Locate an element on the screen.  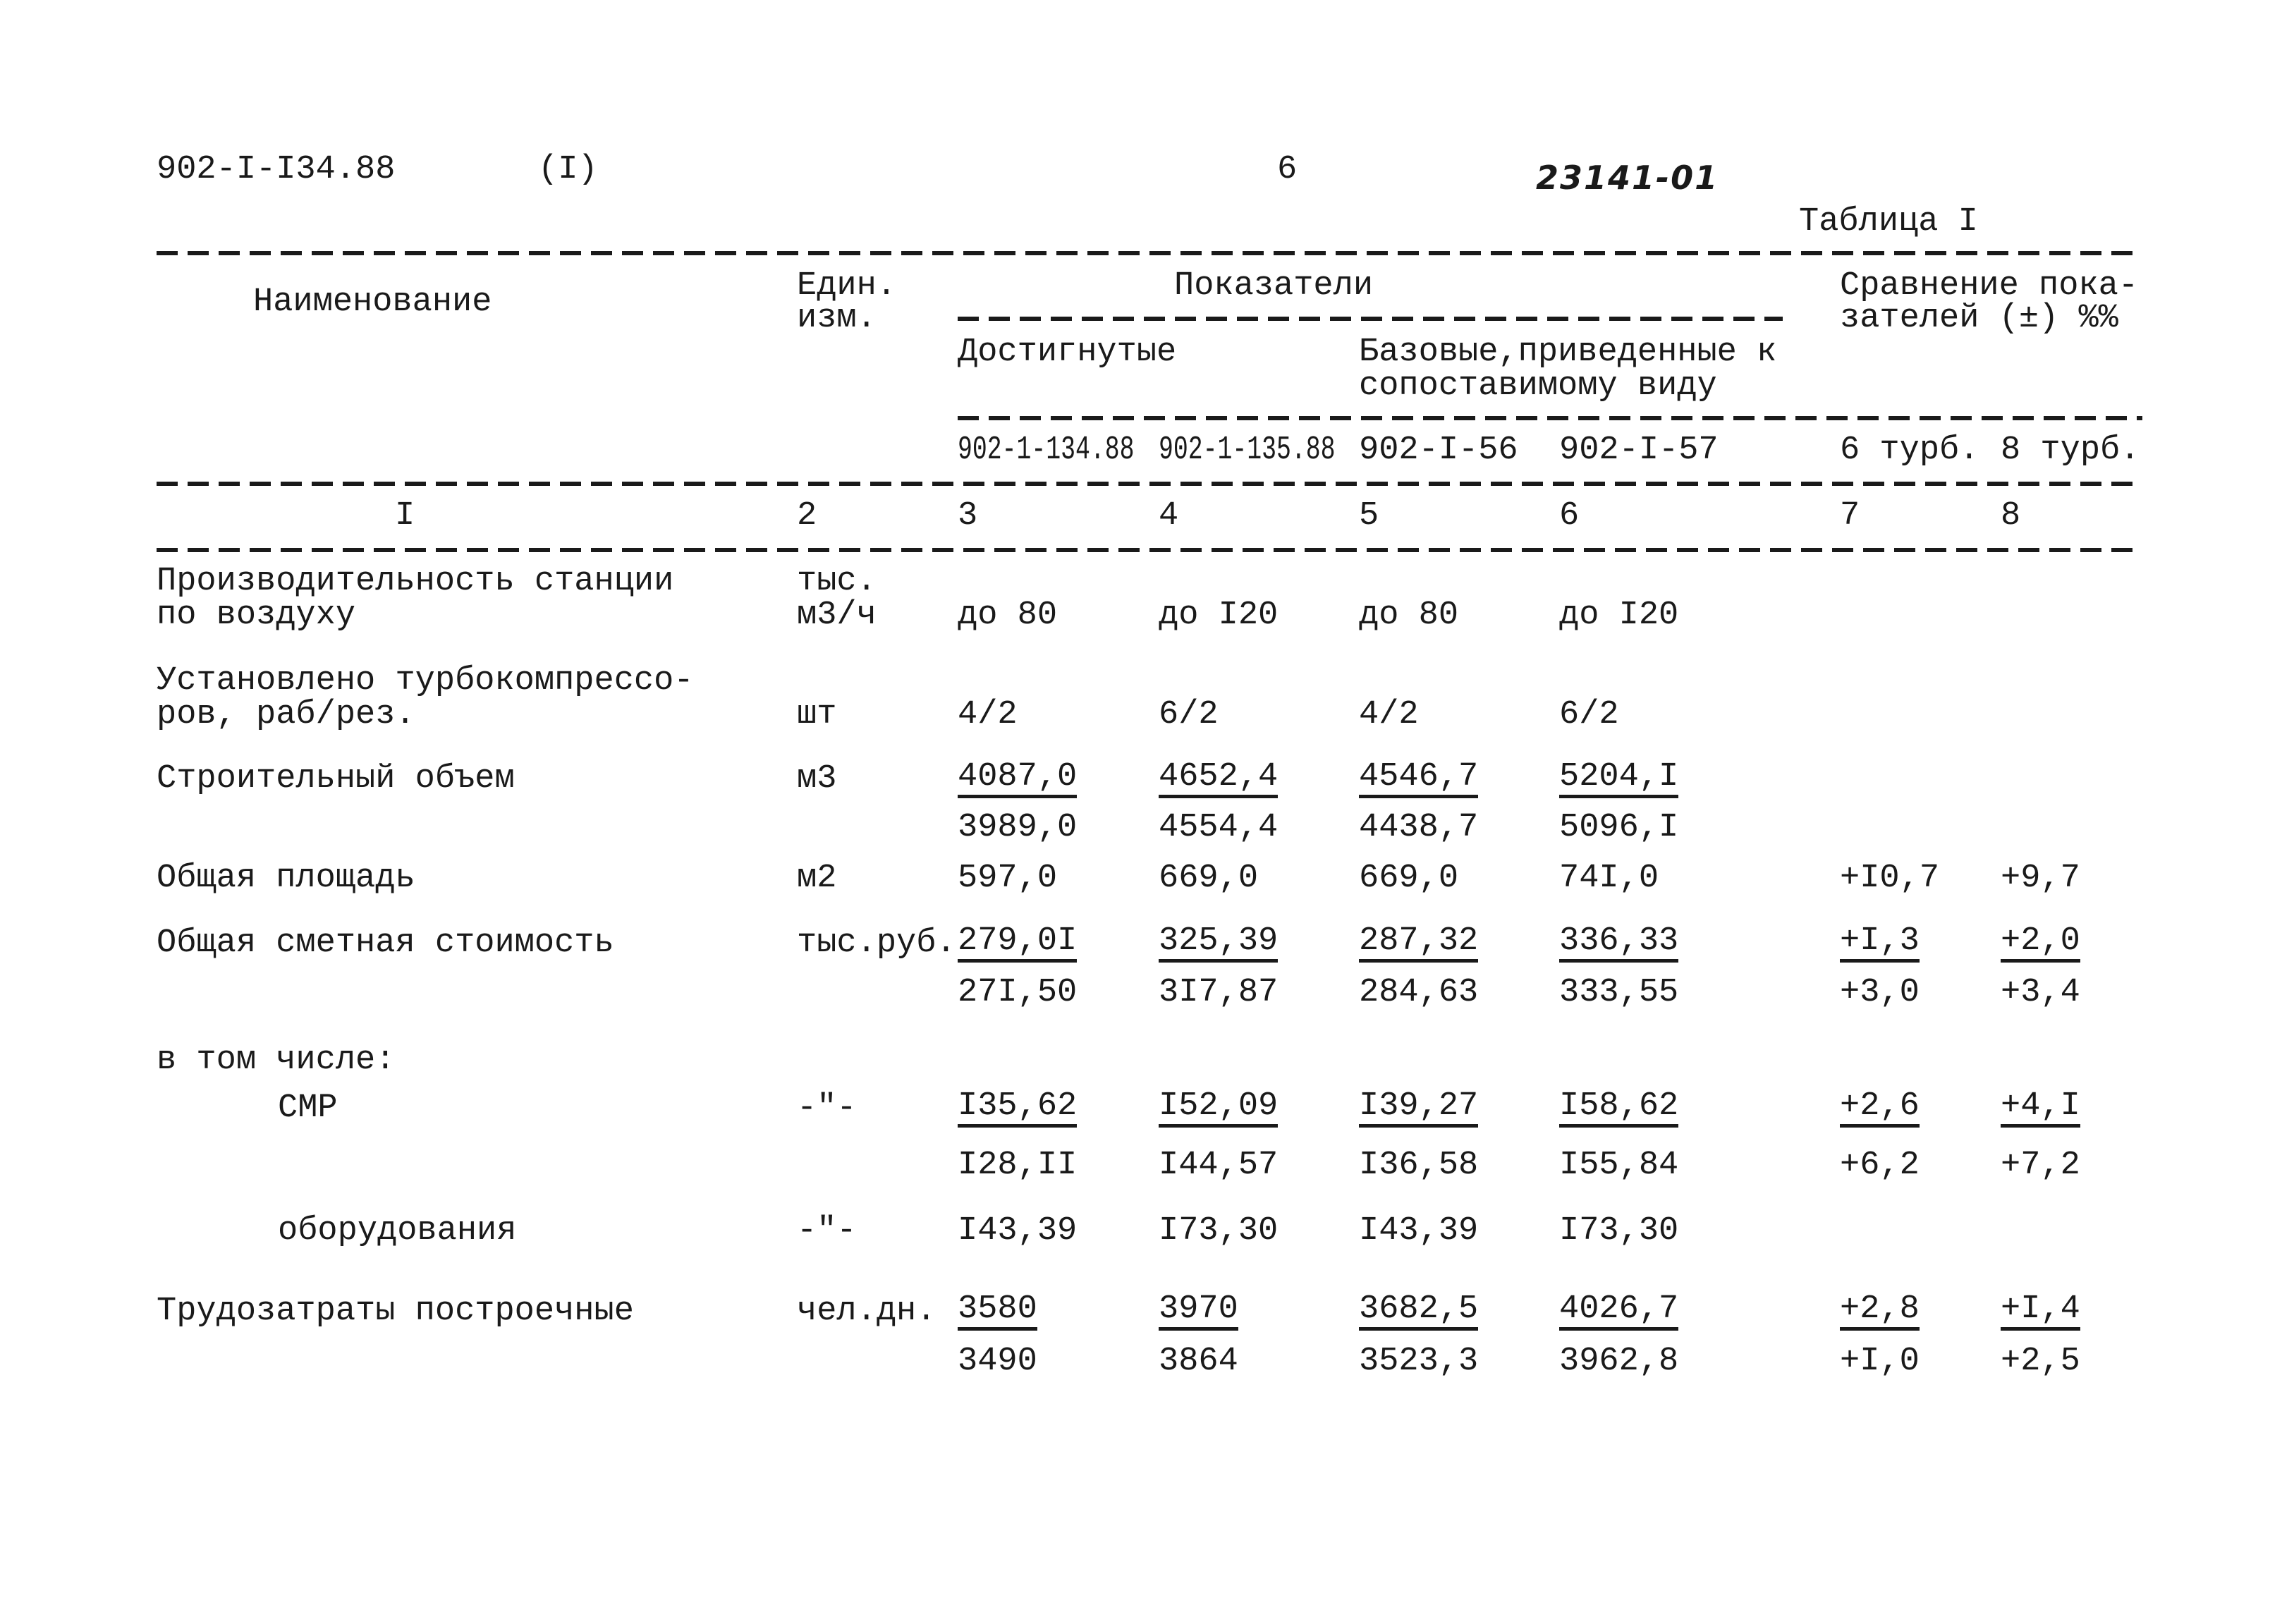
column-header-comparison: Сравнение пока- is located at coordinates (1989, 286).